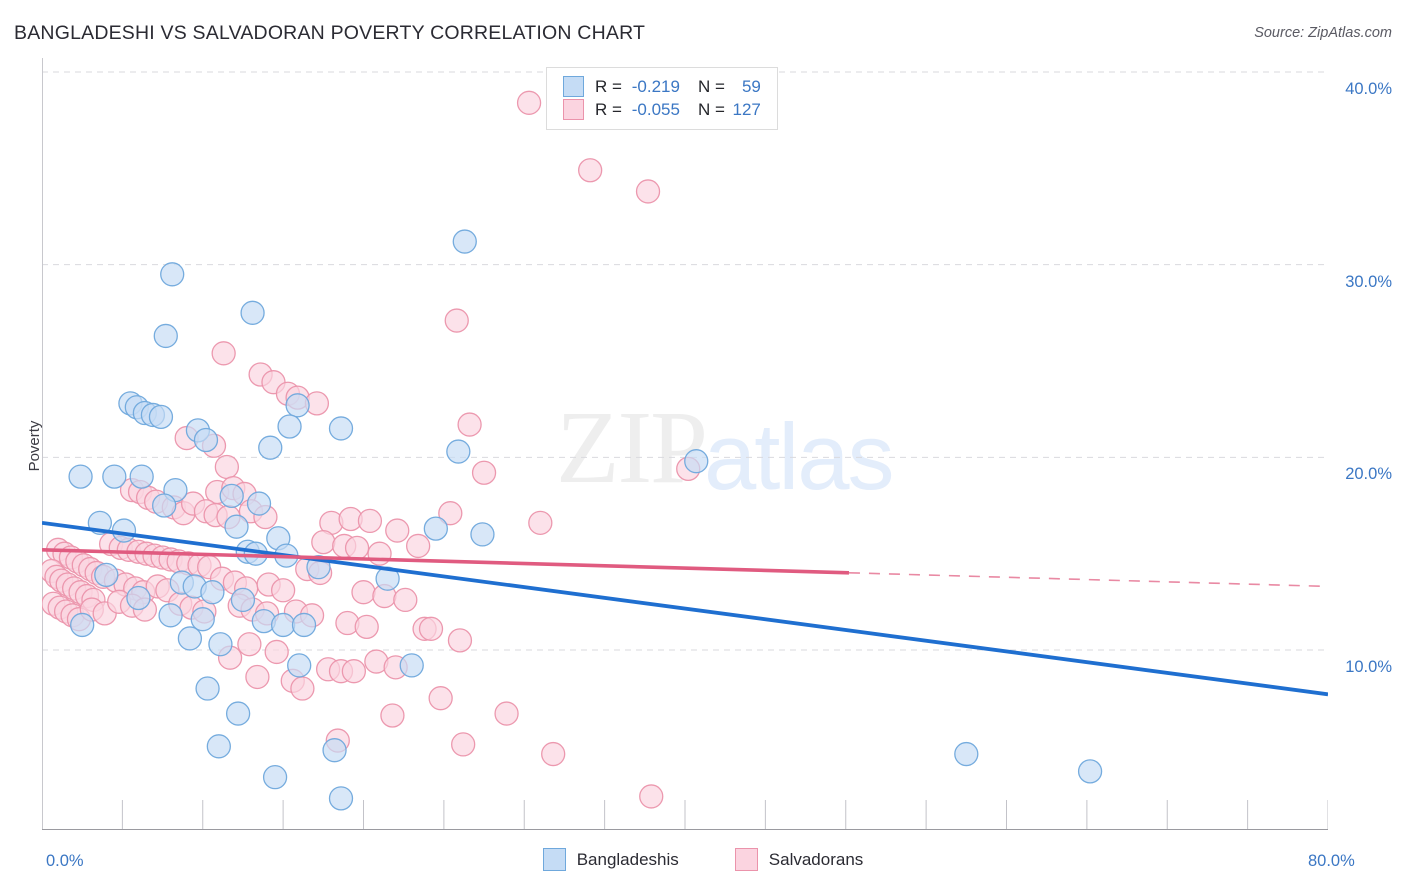 The width and height of the screenshot is (1406, 892). I want to click on stats-row-bangladeshis: R = -0.219 N = 59, so click(662, 86).